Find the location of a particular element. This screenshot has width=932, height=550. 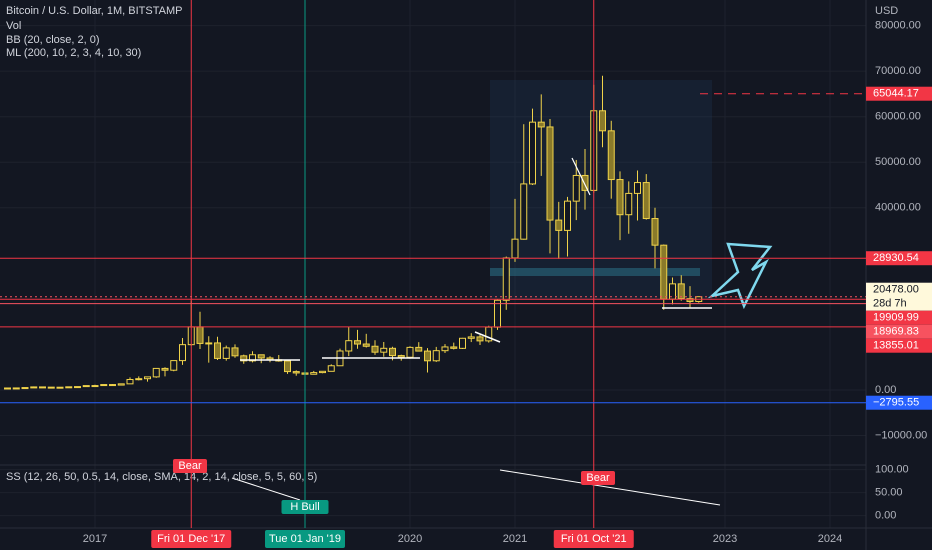

zone is located at coordinates (595, 272).